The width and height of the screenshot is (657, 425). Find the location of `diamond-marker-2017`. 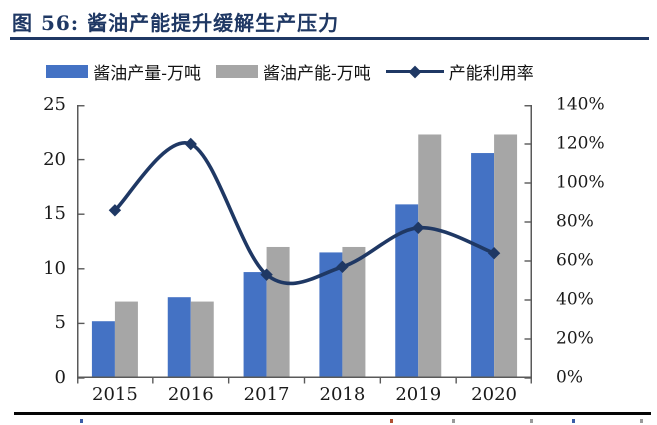

diamond-marker-2017 is located at coordinates (266, 274).